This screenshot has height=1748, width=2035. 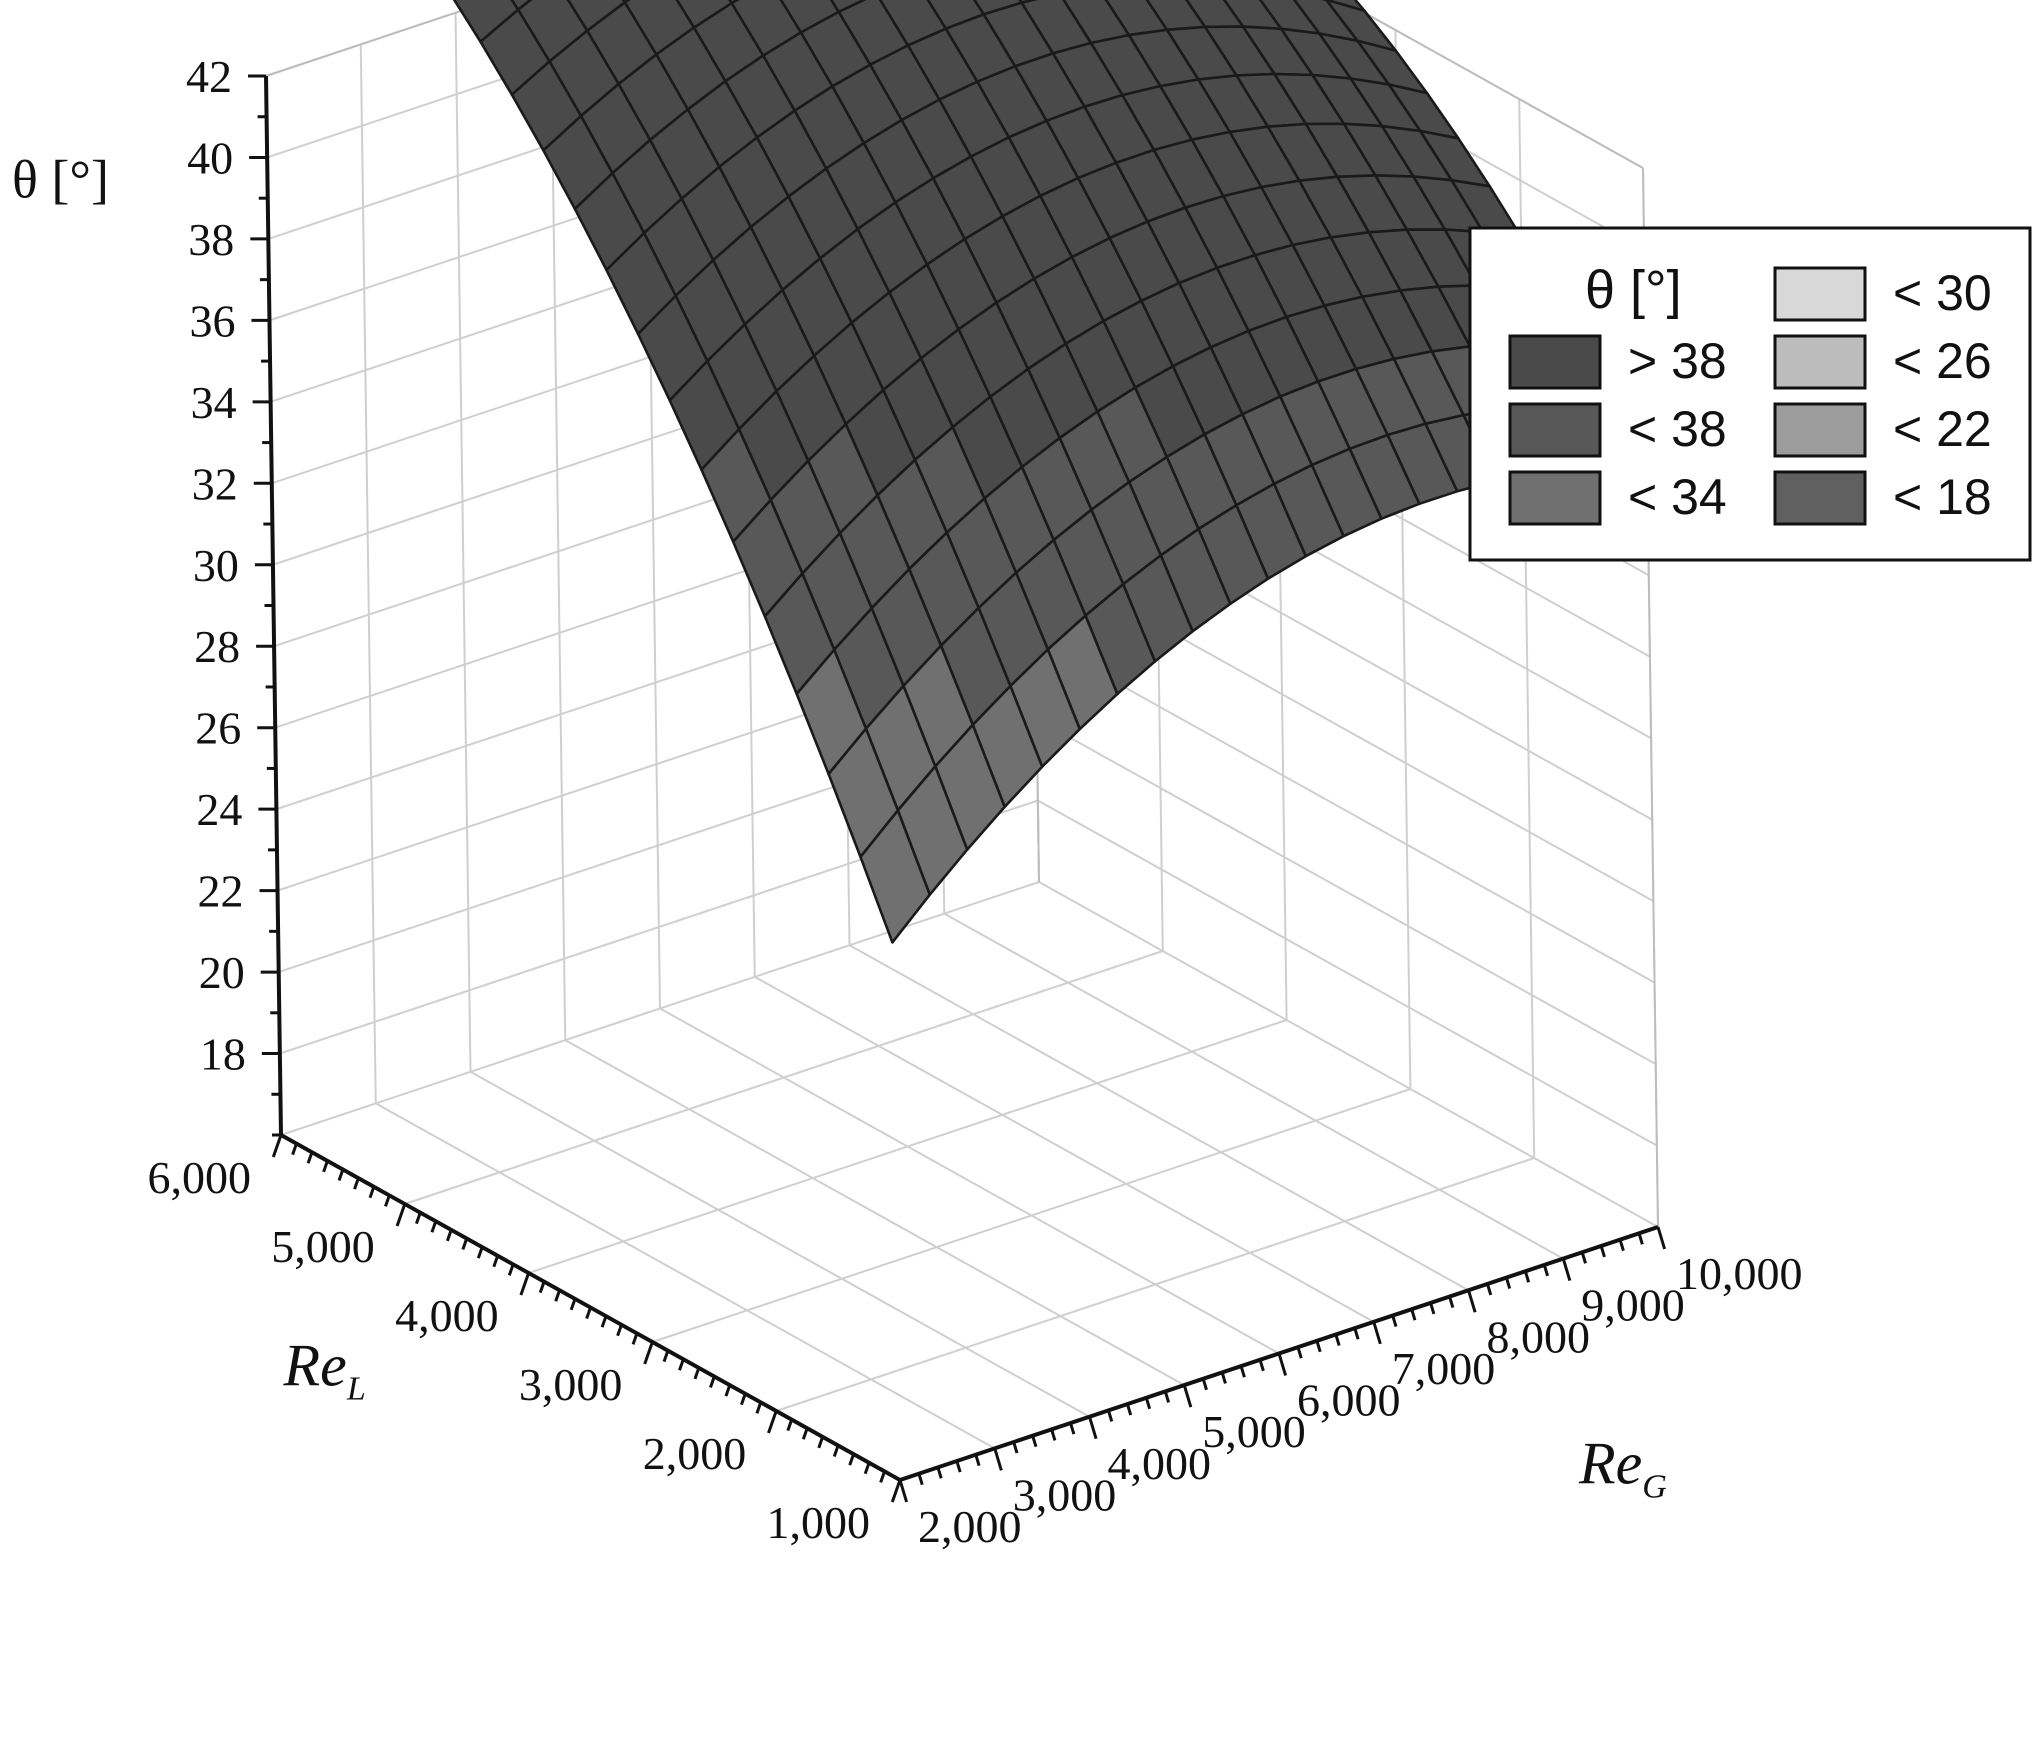 I want to click on rel-axis-label: ReL, so click(x=324, y=1370).